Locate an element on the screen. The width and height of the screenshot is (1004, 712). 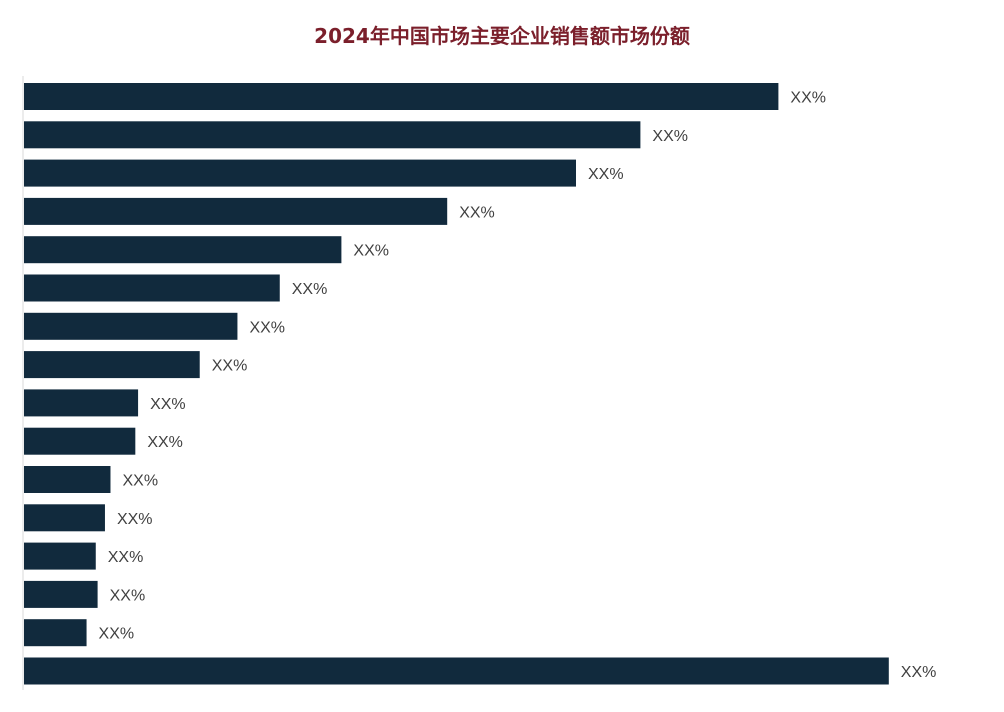
bar-value-label-5: XX% is located at coordinates (371, 251).